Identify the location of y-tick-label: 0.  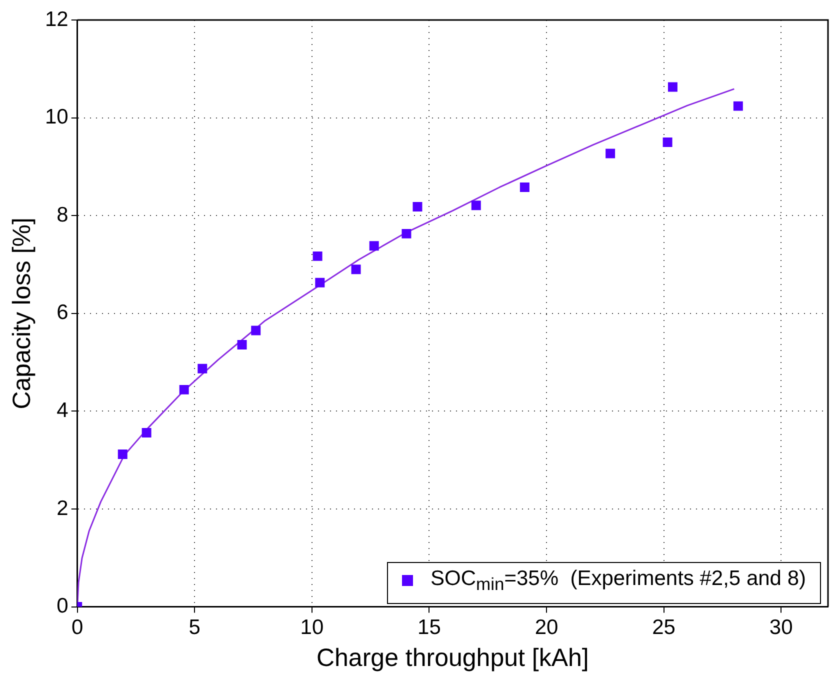
(62, 606).